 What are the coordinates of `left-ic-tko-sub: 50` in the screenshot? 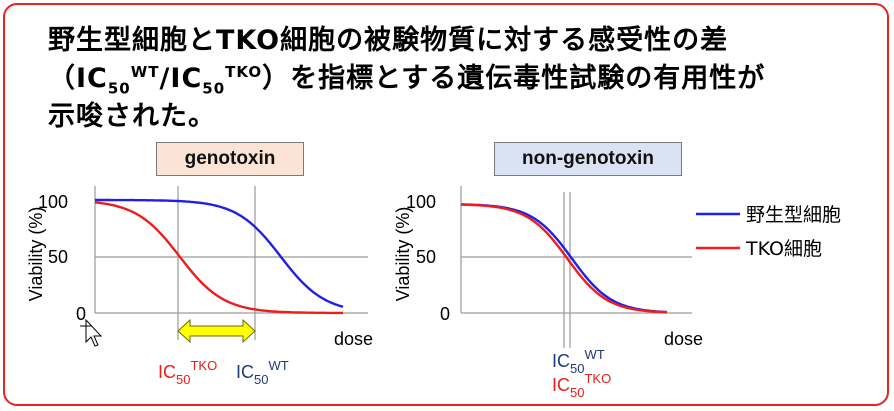 It's located at (183, 379).